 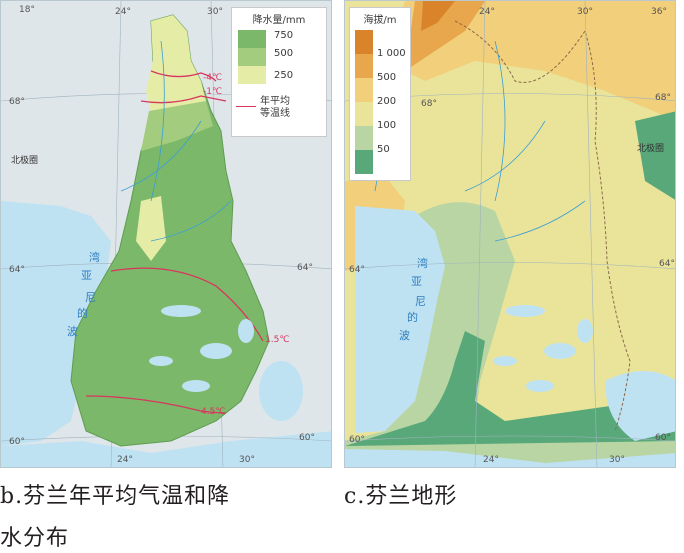 What do you see at coordinates (438, 16) in the screenshot?
I see `upland-1000m` at bounding box center [438, 16].